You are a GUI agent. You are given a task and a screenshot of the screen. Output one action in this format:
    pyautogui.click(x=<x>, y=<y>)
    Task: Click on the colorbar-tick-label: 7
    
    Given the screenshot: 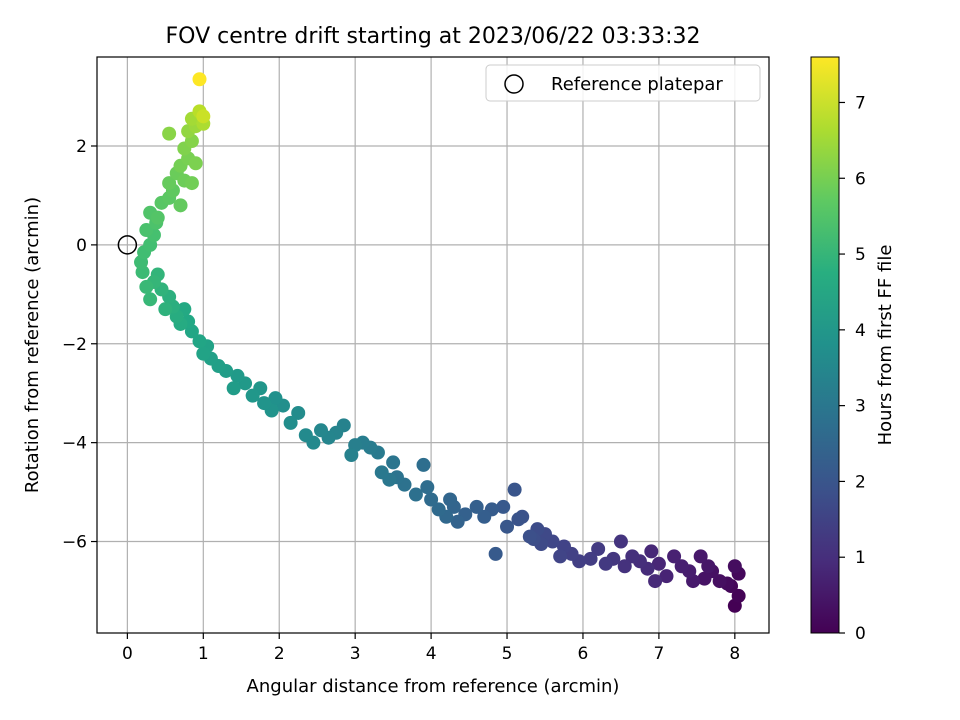 What is the action you would take?
    pyautogui.click(x=860, y=103)
    